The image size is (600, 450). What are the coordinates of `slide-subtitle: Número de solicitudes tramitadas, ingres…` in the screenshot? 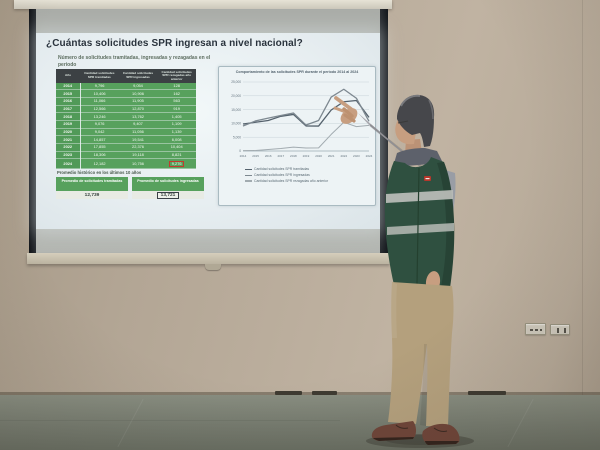 It's located at (134, 61).